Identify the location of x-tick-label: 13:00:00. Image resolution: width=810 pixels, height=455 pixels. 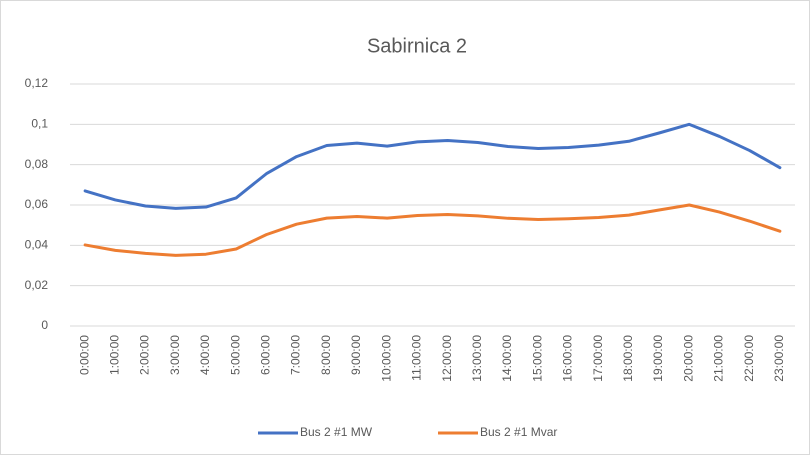
(477, 358).